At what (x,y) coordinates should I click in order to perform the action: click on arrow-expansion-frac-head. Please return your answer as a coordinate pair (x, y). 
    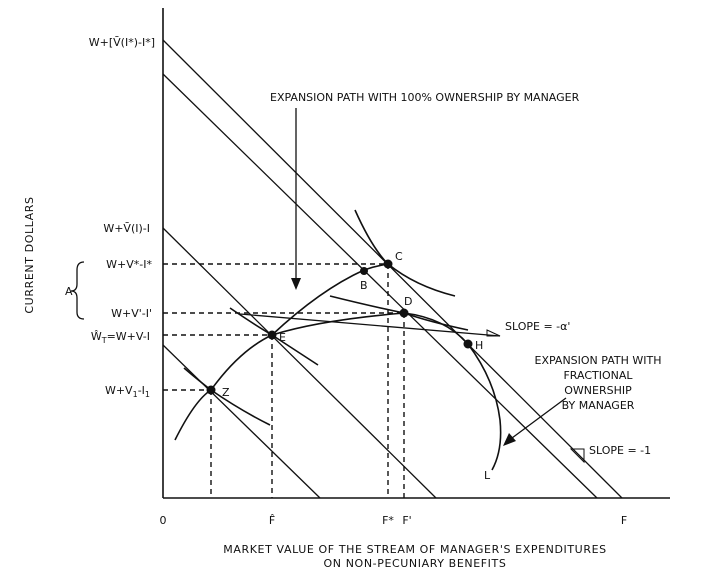
    Looking at the image, I should click on (509, 439).